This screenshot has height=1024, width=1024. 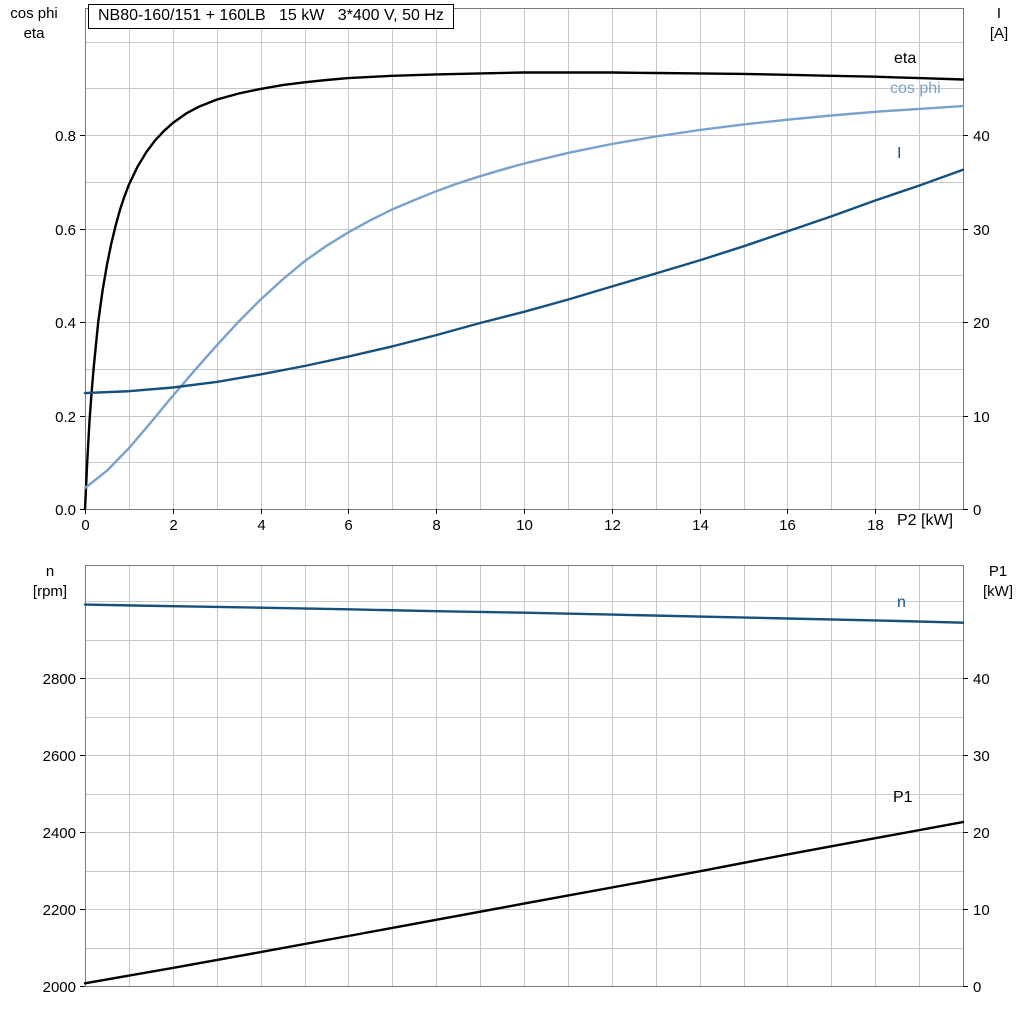 What do you see at coordinates (925, 520) in the screenshot?
I see `x-axis-label: P2 [kW]` at bounding box center [925, 520].